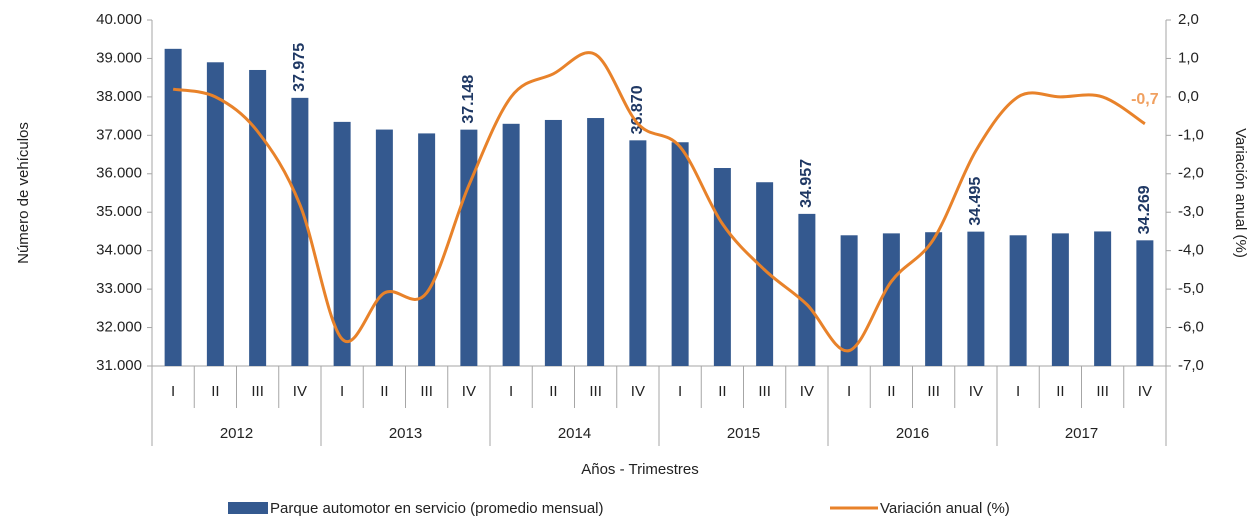 This screenshot has height=520, width=1257. What do you see at coordinates (119, 134) in the screenshot?
I see `y-tick-label: 37.000` at bounding box center [119, 134].